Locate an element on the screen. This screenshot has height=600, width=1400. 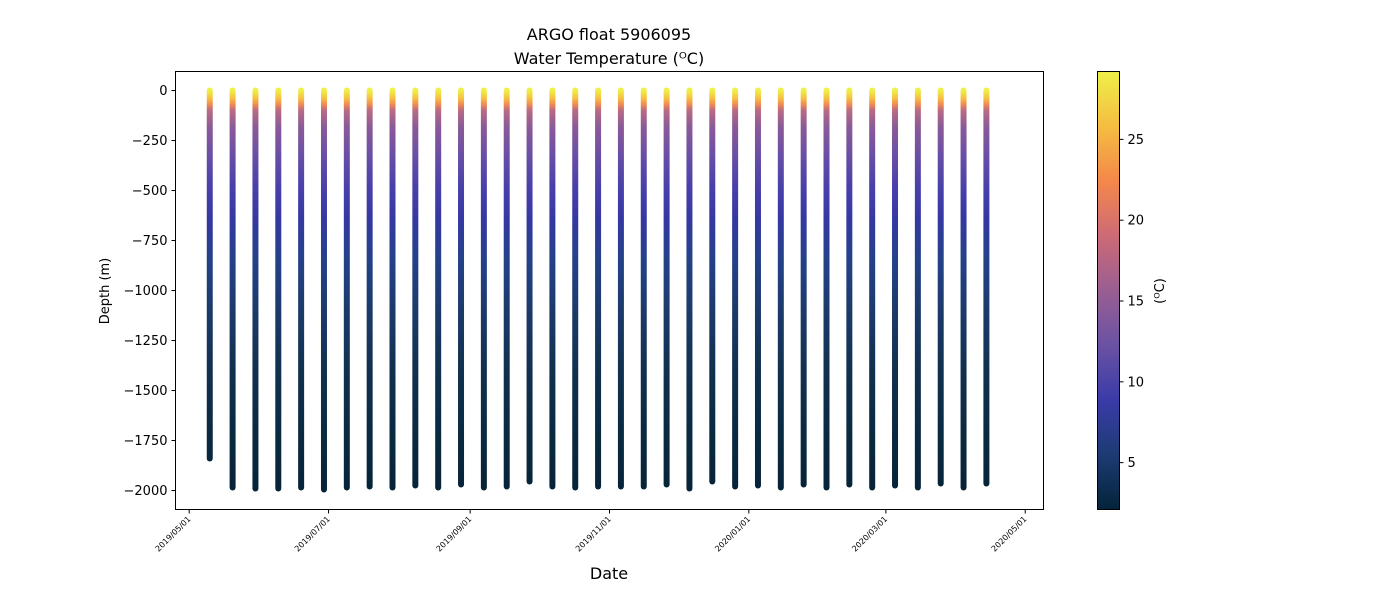
y-tick-label: −500 is located at coordinates (150, 191).